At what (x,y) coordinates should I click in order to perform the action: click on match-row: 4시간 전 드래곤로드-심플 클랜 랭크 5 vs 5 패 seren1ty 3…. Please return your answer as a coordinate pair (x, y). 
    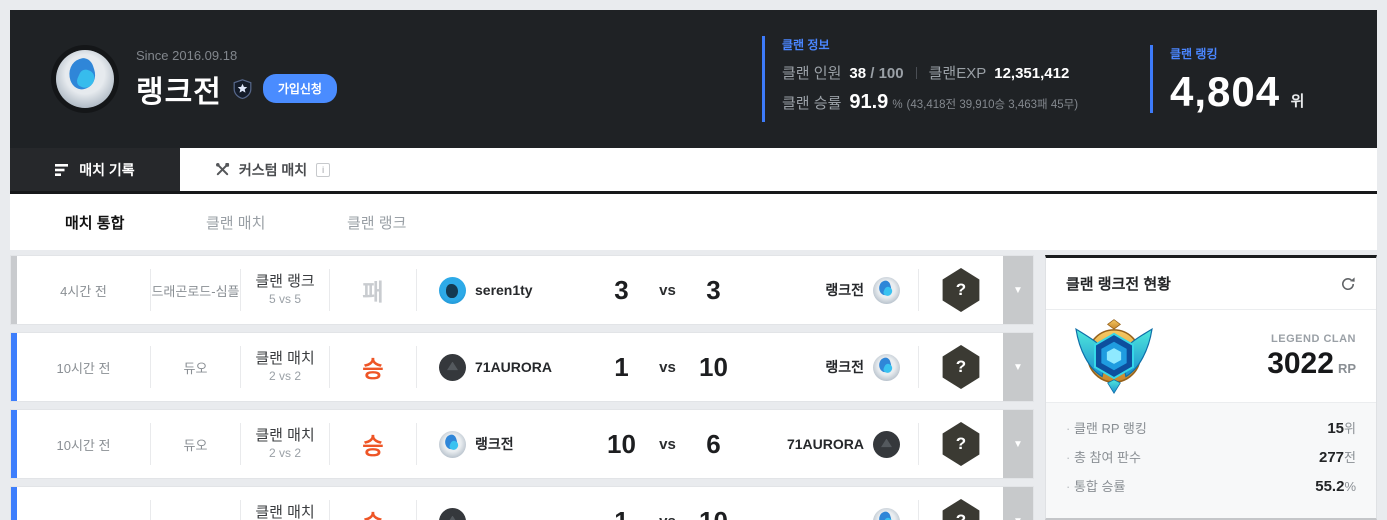
    Looking at the image, I should click on (522, 290).